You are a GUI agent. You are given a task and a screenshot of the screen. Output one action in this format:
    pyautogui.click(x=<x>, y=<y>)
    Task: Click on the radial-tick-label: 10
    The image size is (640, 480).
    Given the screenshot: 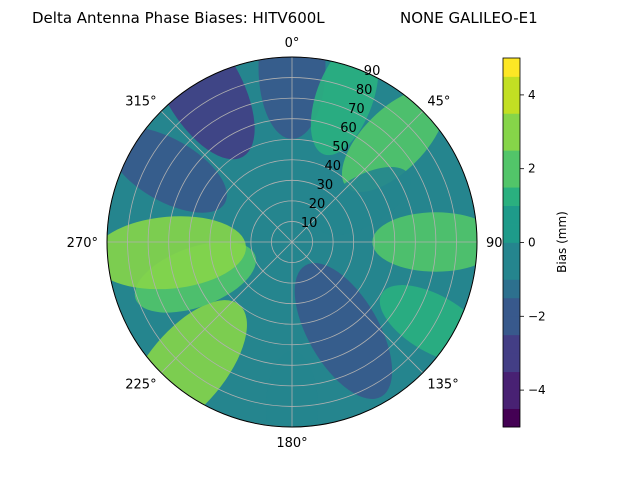 What is the action you would take?
    pyautogui.click(x=309, y=223)
    